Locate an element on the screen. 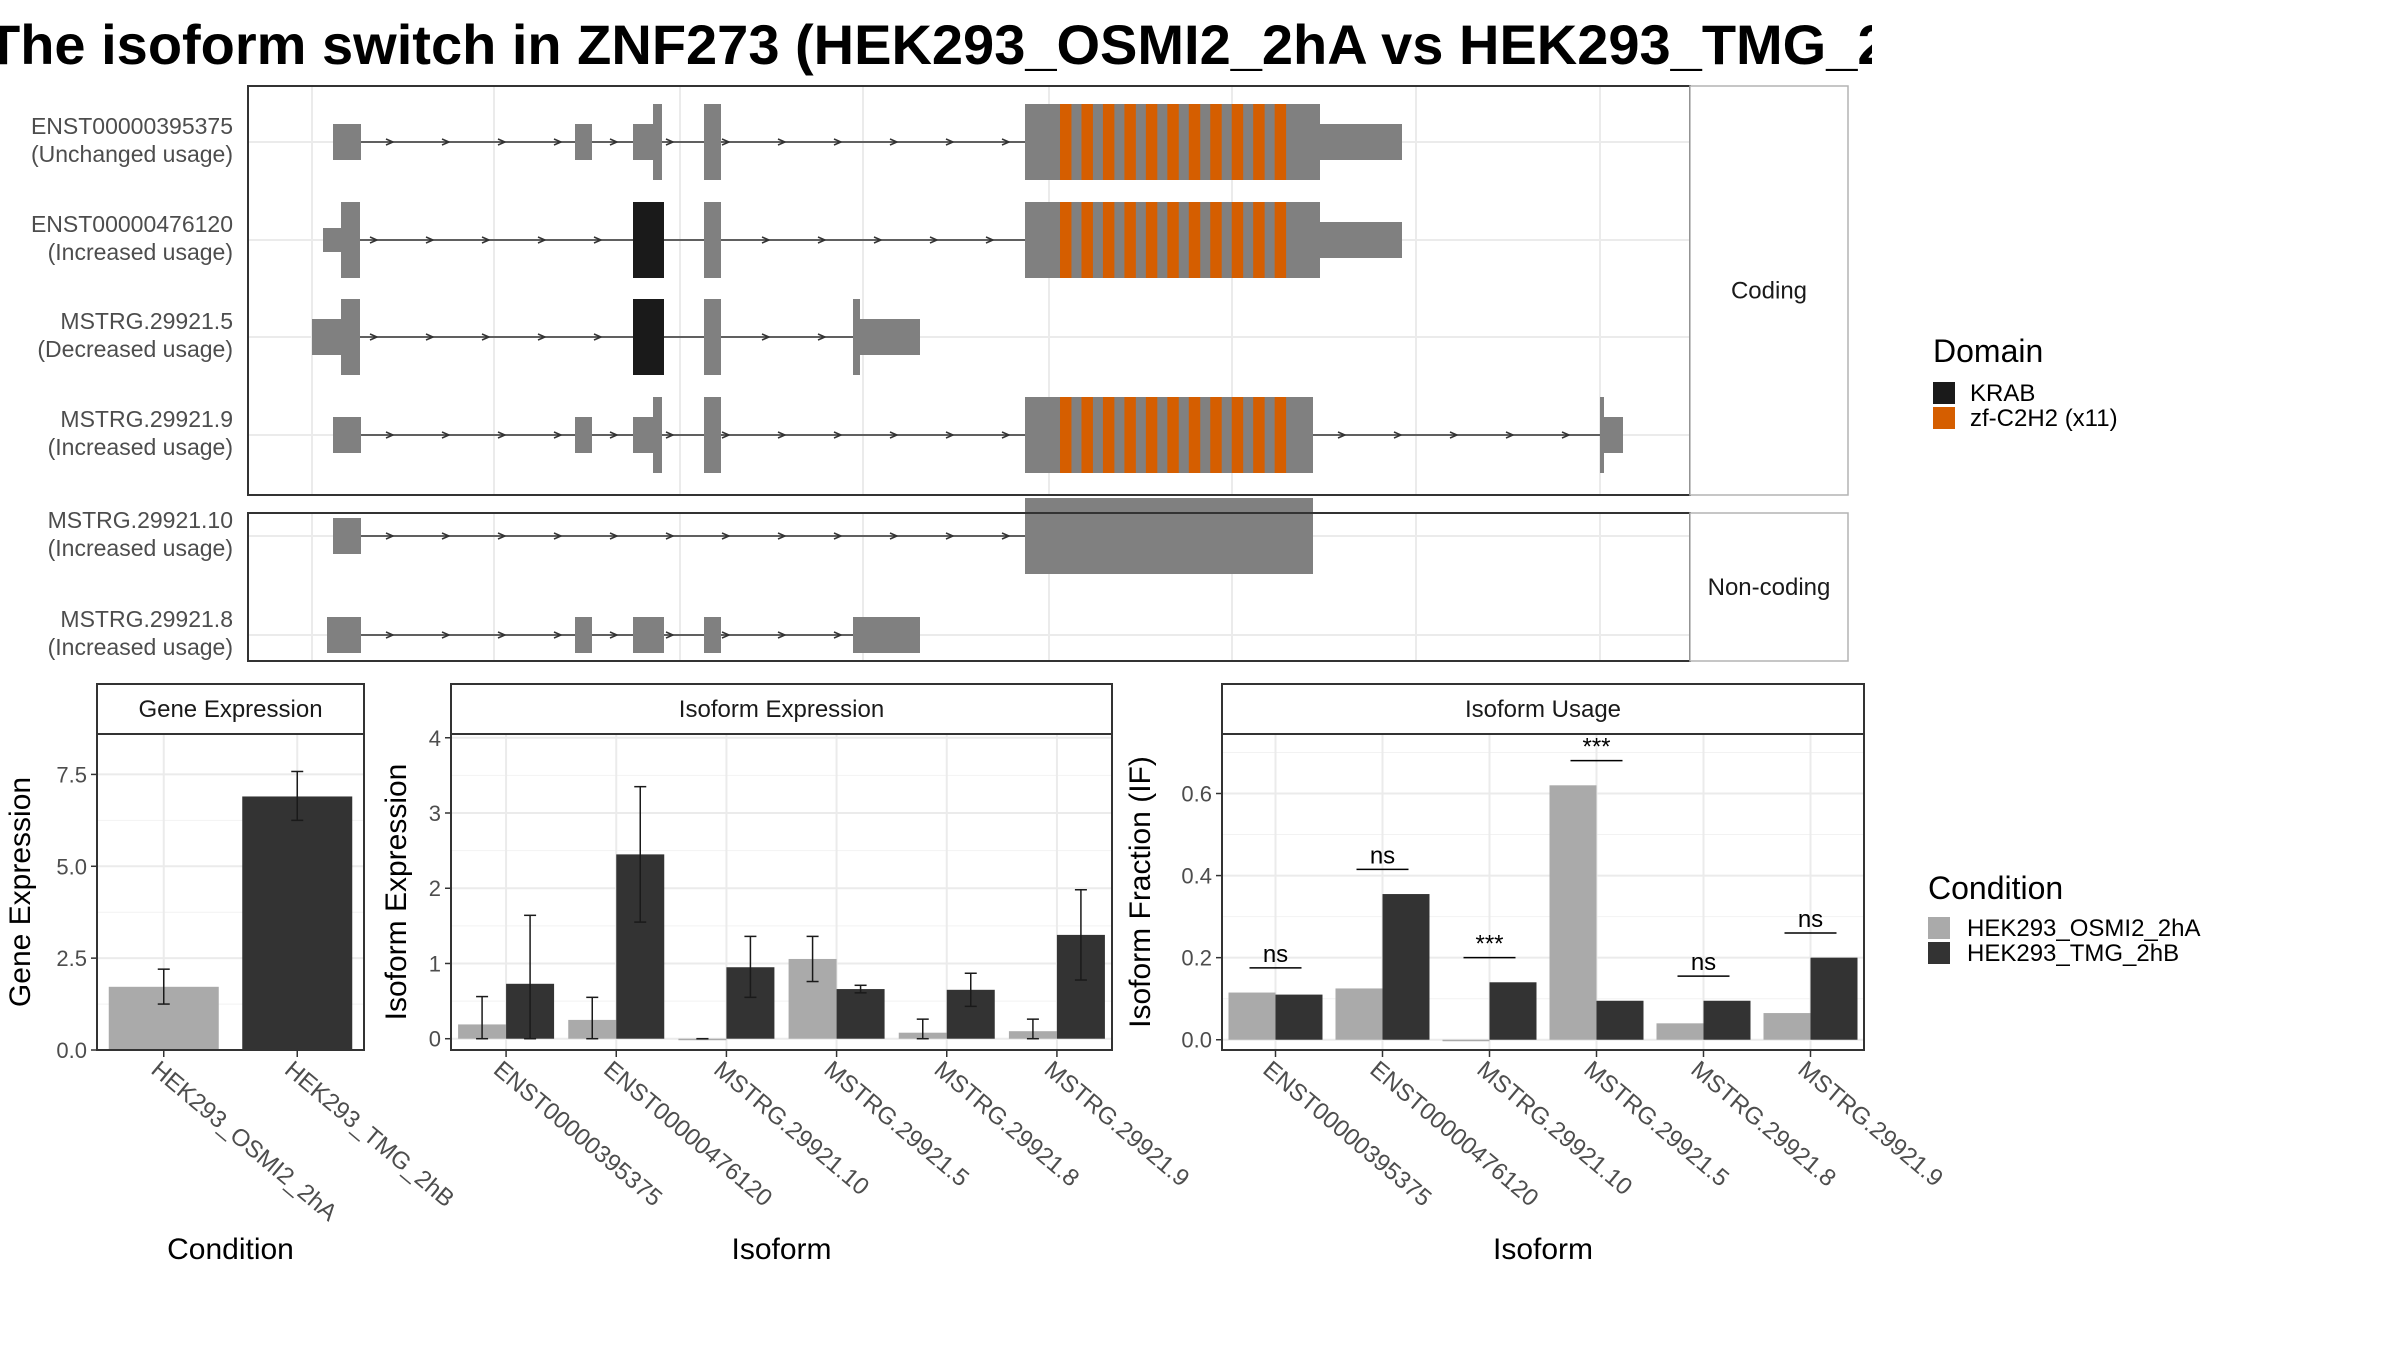 The width and height of the screenshot is (2400, 1350). condition-legend-label: HEK293_OSMI2_2hA is located at coordinates (2083, 928).